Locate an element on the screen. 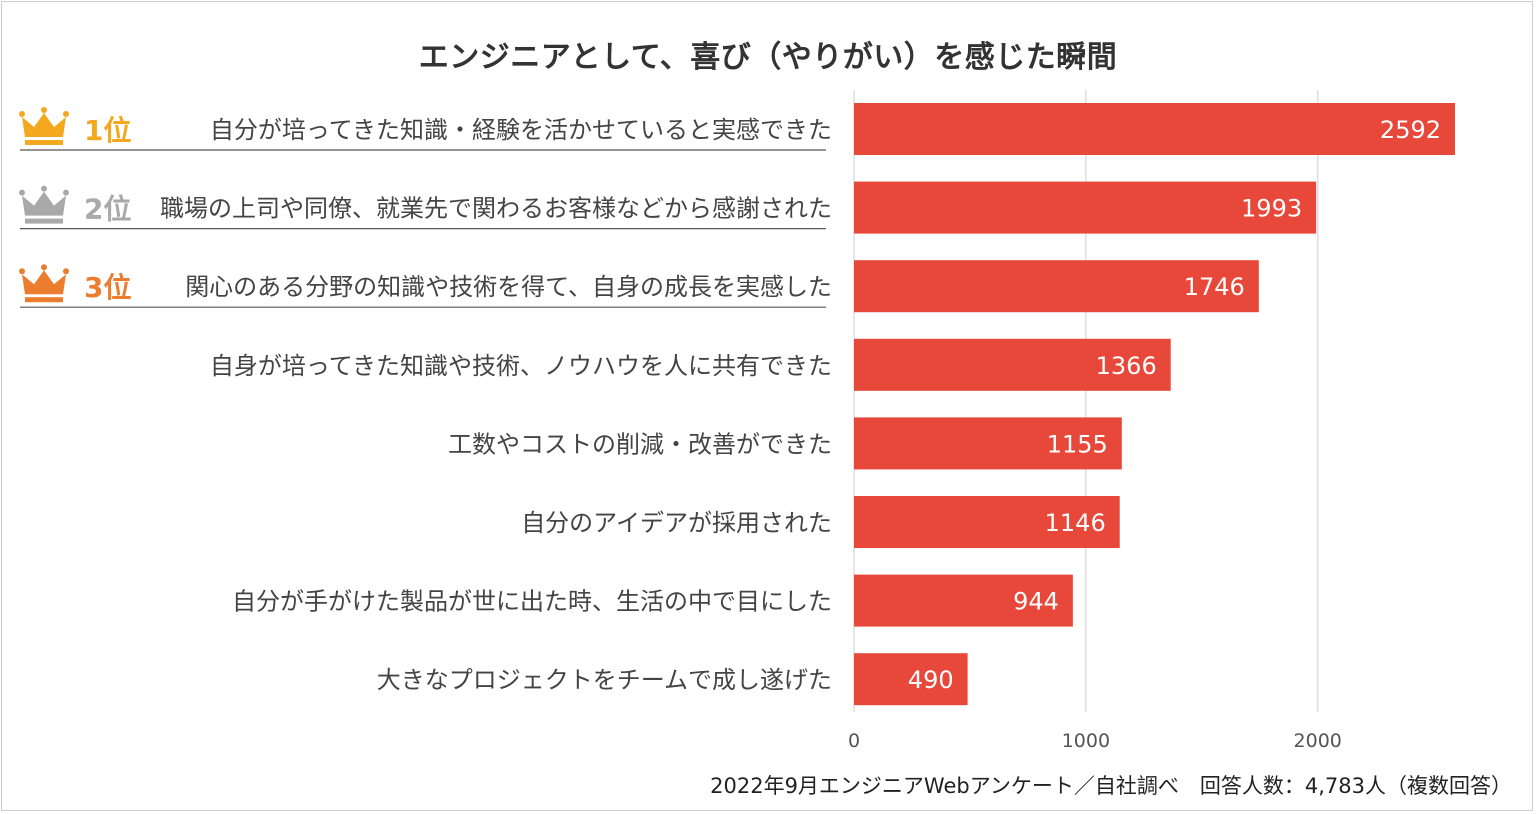  x-tick-label: 1000 is located at coordinates (1086, 741).